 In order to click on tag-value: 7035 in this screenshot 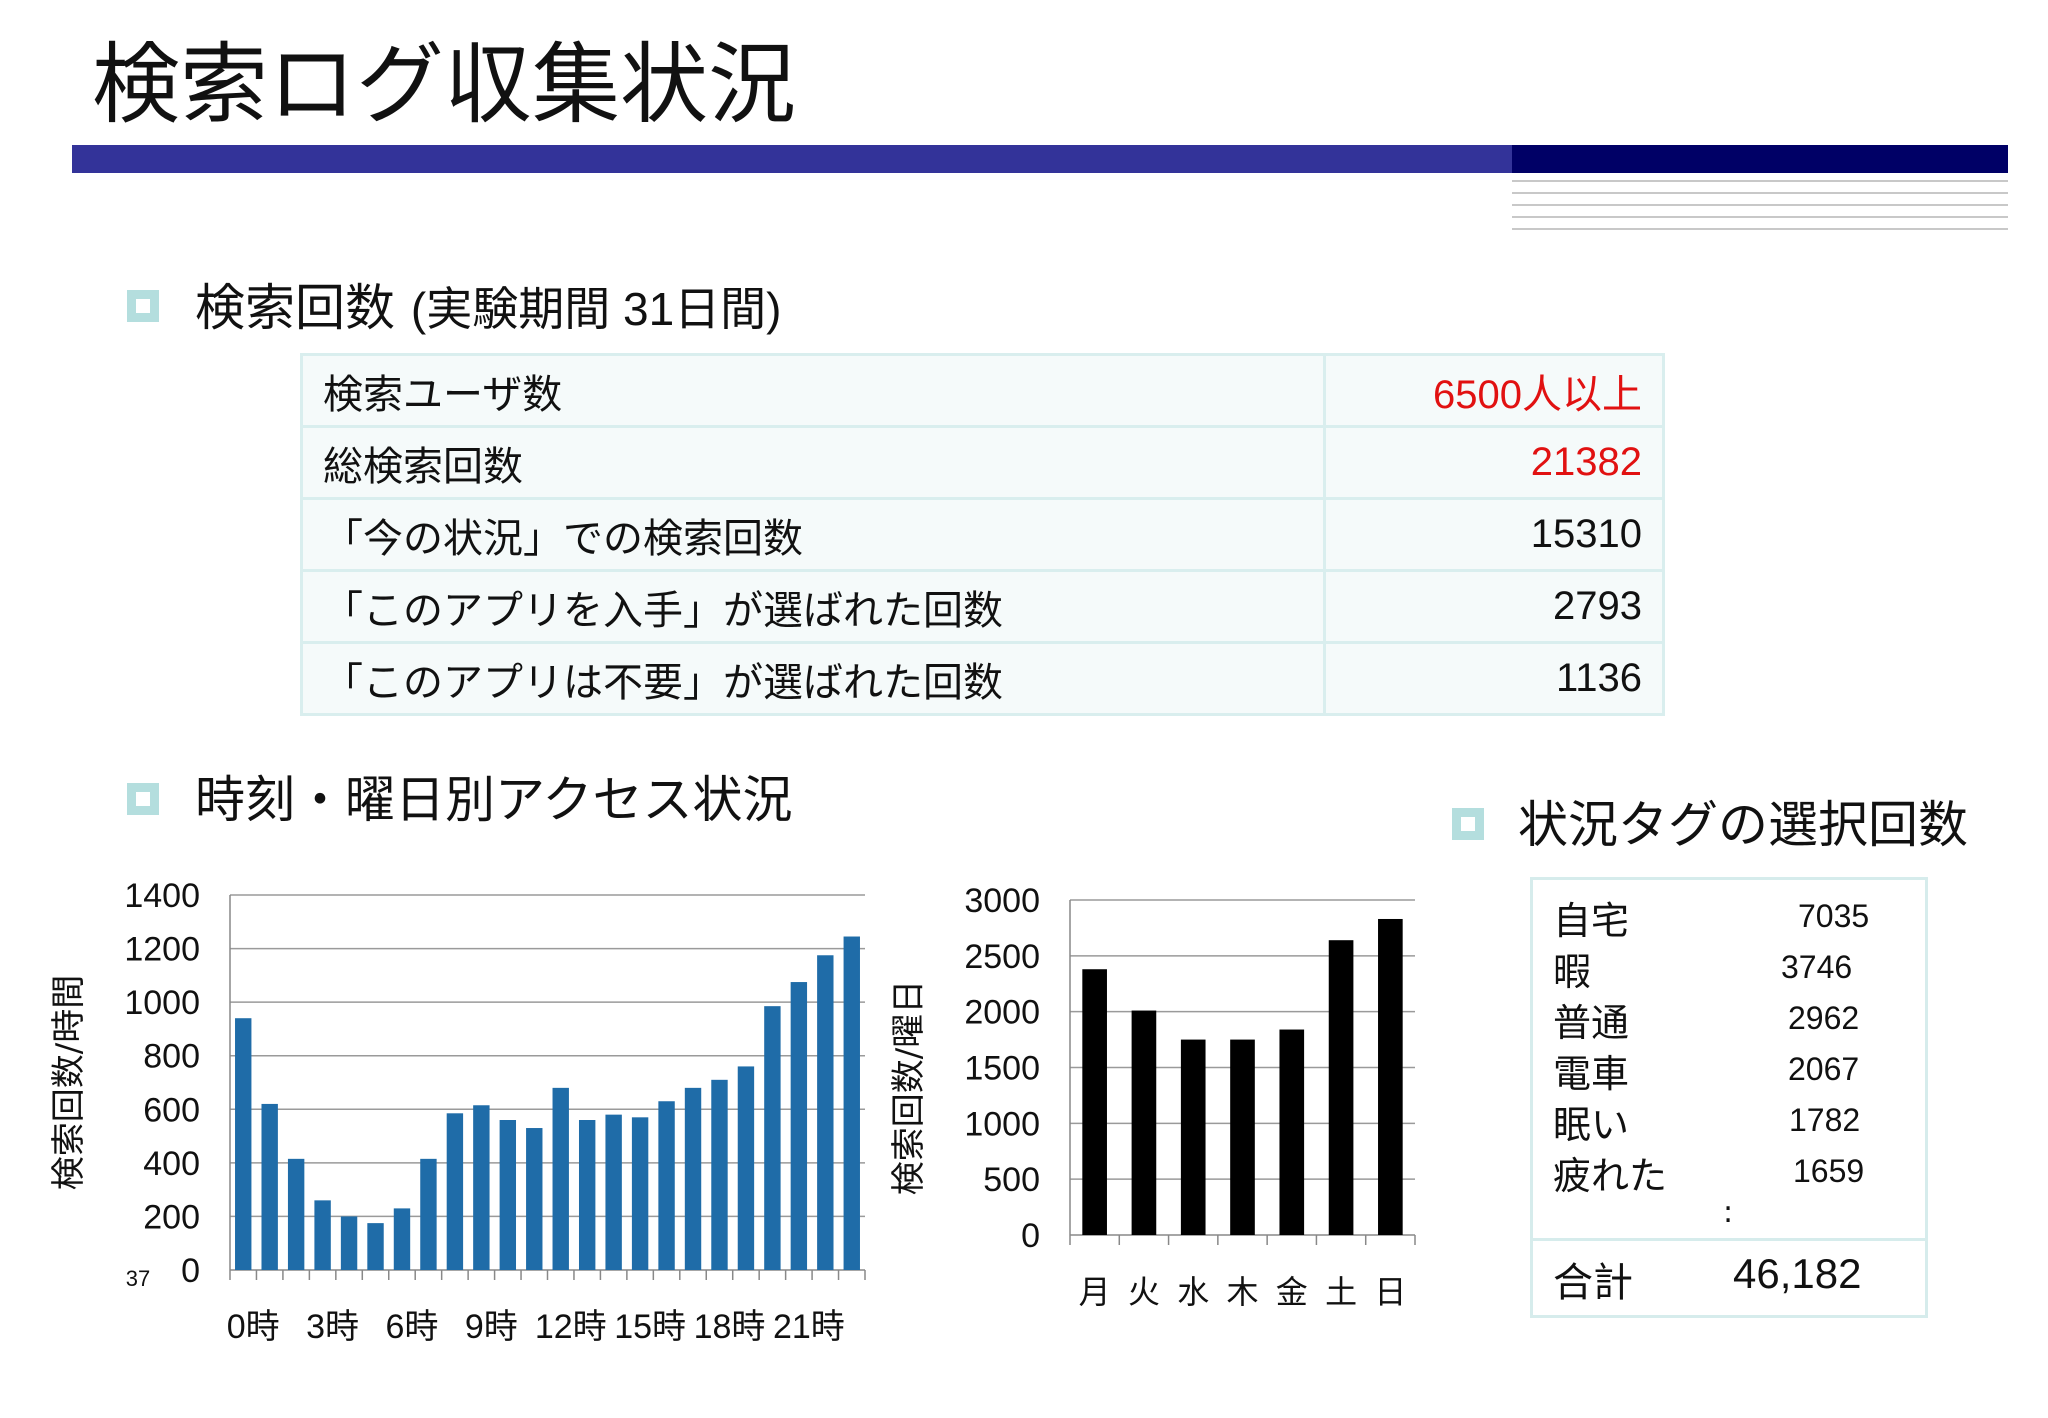, I will do `click(1834, 916)`.